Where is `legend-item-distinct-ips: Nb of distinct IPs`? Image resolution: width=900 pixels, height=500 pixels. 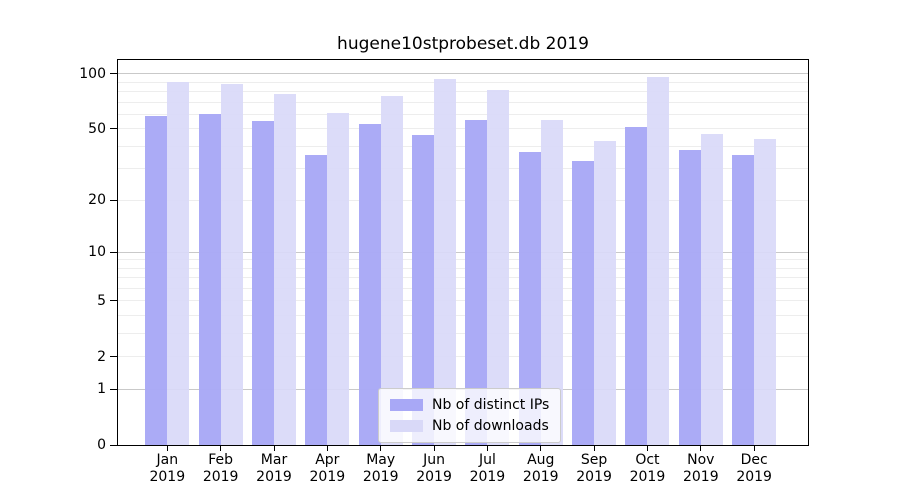 legend-item-distinct-ips: Nb of distinct IPs is located at coordinates (469, 405).